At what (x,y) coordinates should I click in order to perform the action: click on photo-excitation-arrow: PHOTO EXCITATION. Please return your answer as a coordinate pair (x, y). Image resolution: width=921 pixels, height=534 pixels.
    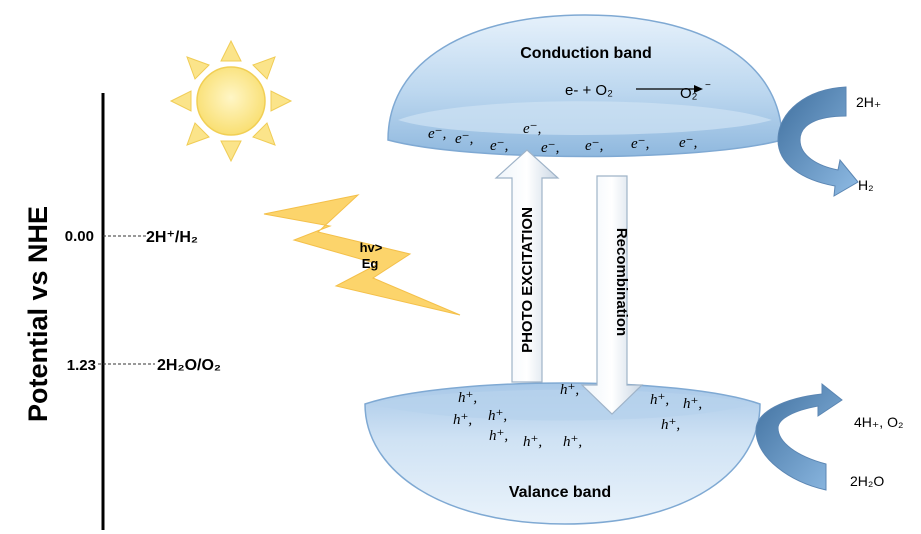
    Looking at the image, I should click on (527, 266).